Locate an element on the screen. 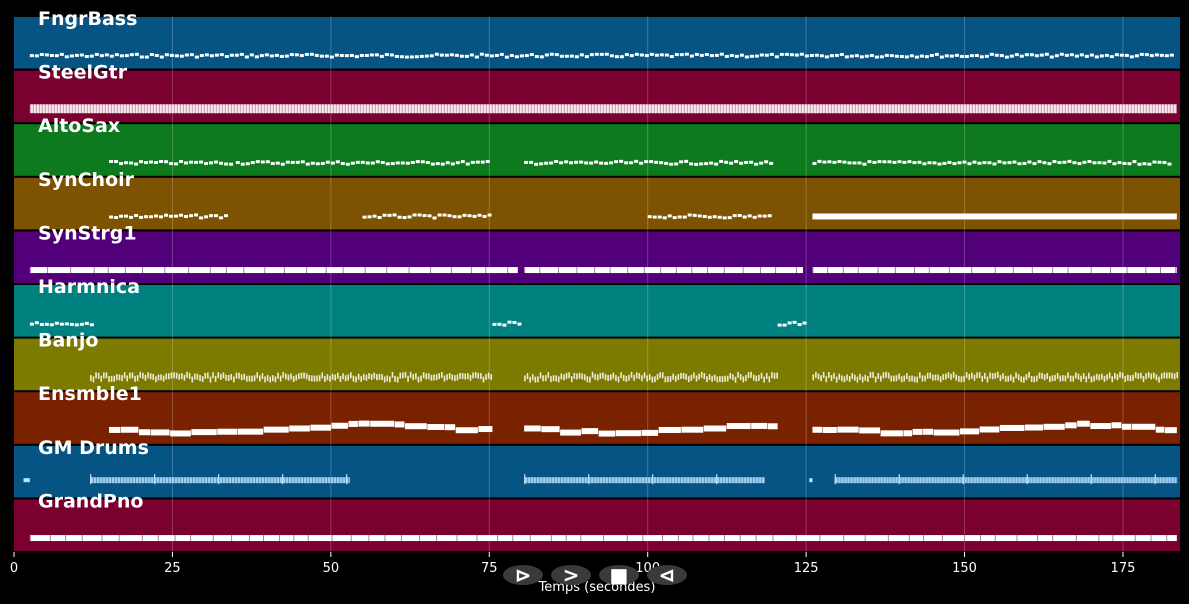  stop-button: ■ is located at coordinates (619, 575).